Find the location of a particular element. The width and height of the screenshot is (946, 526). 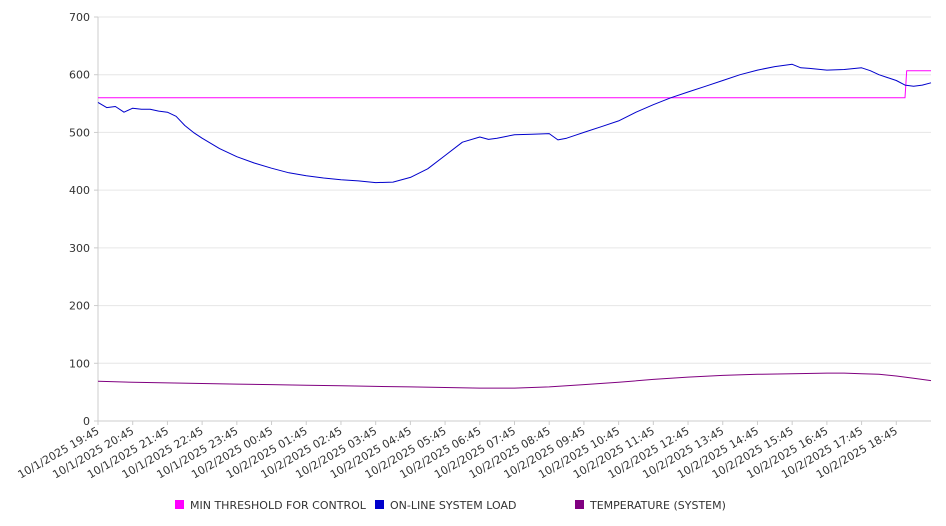

y-tick-label: 100 is located at coordinates (79, 363).